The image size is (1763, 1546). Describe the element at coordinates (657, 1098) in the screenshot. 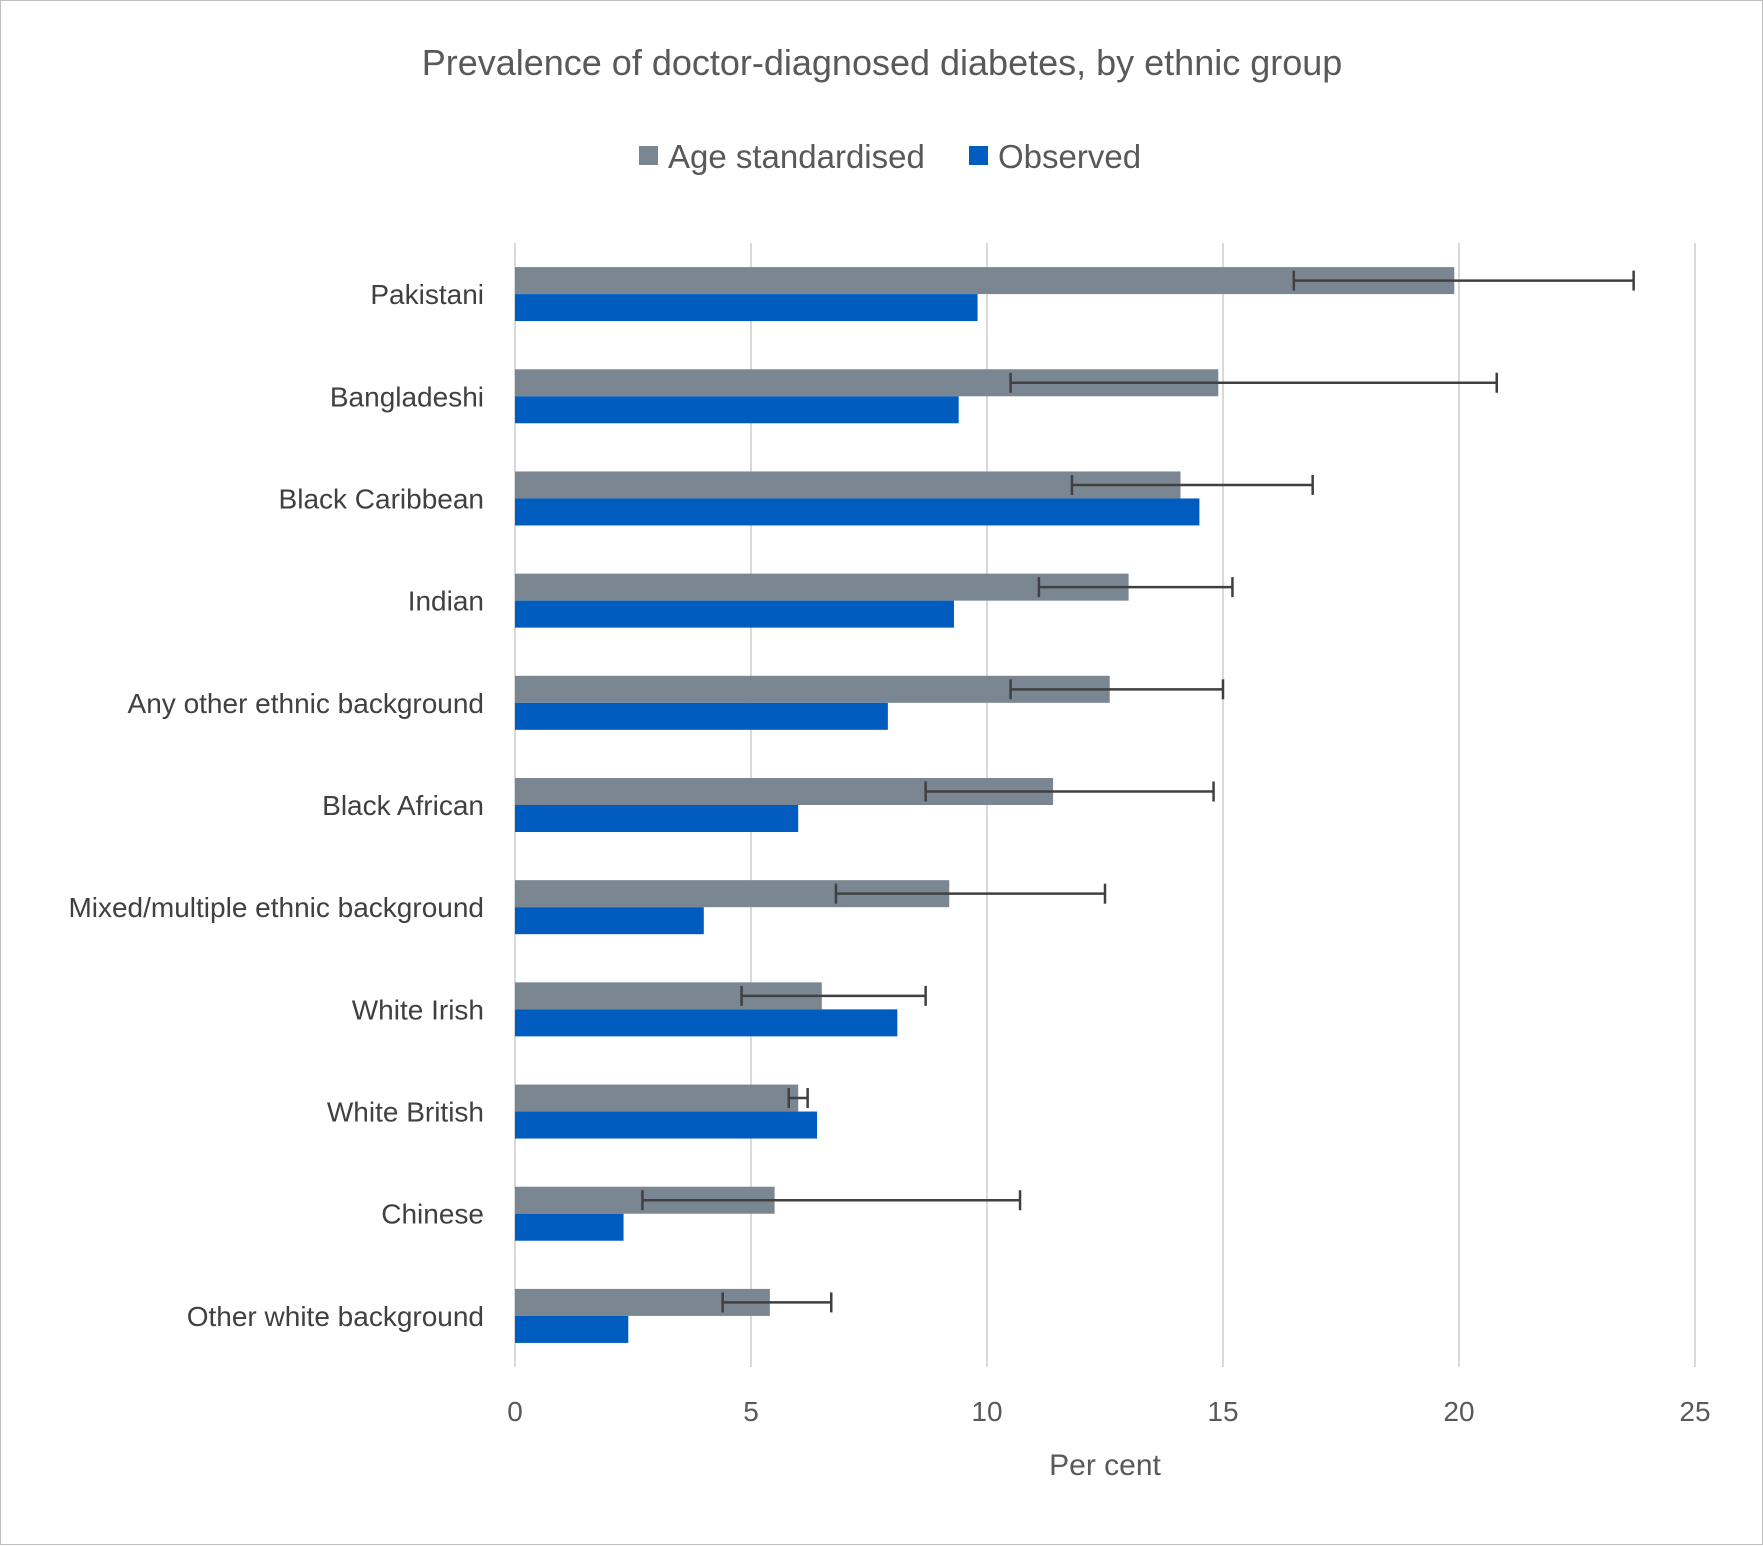

I see `bar-age-standardised-white-british` at that location.